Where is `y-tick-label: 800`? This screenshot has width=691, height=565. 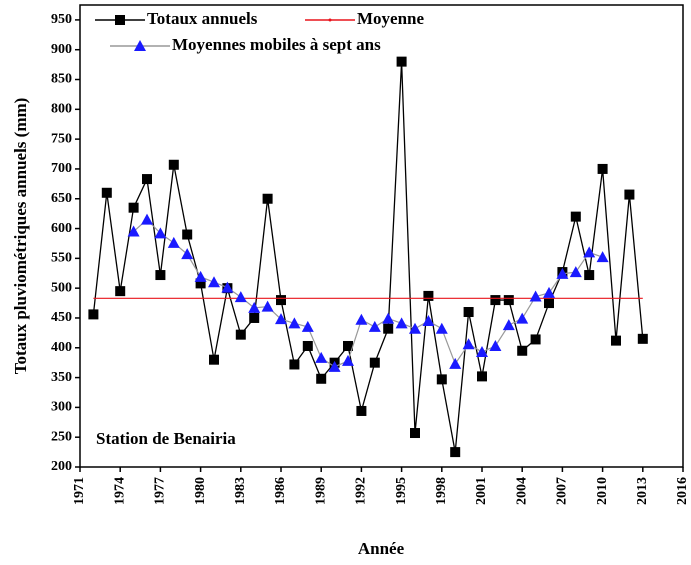
y-tick-label: 800 is located at coordinates (61, 109).